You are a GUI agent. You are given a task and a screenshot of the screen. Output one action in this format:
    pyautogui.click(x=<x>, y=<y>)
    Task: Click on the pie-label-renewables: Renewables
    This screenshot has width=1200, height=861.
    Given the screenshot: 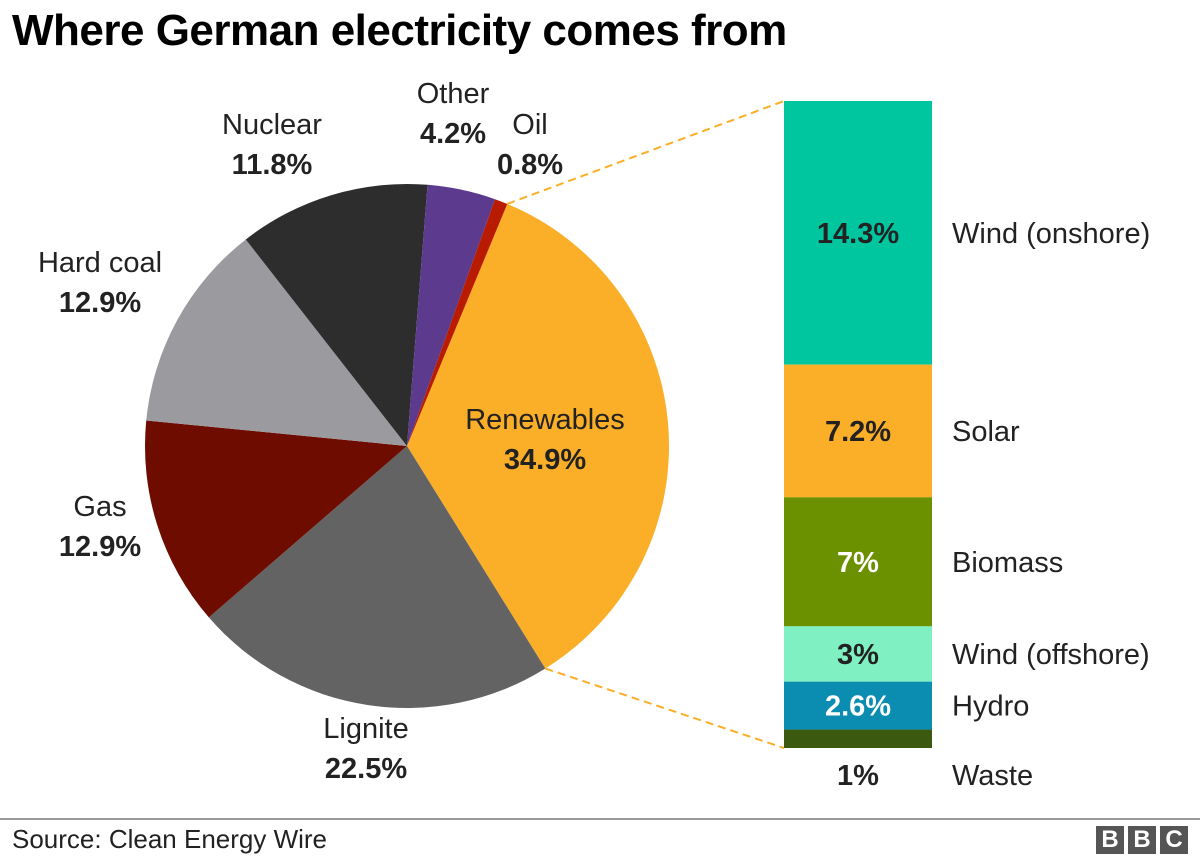 What is the action you would take?
    pyautogui.click(x=545, y=420)
    